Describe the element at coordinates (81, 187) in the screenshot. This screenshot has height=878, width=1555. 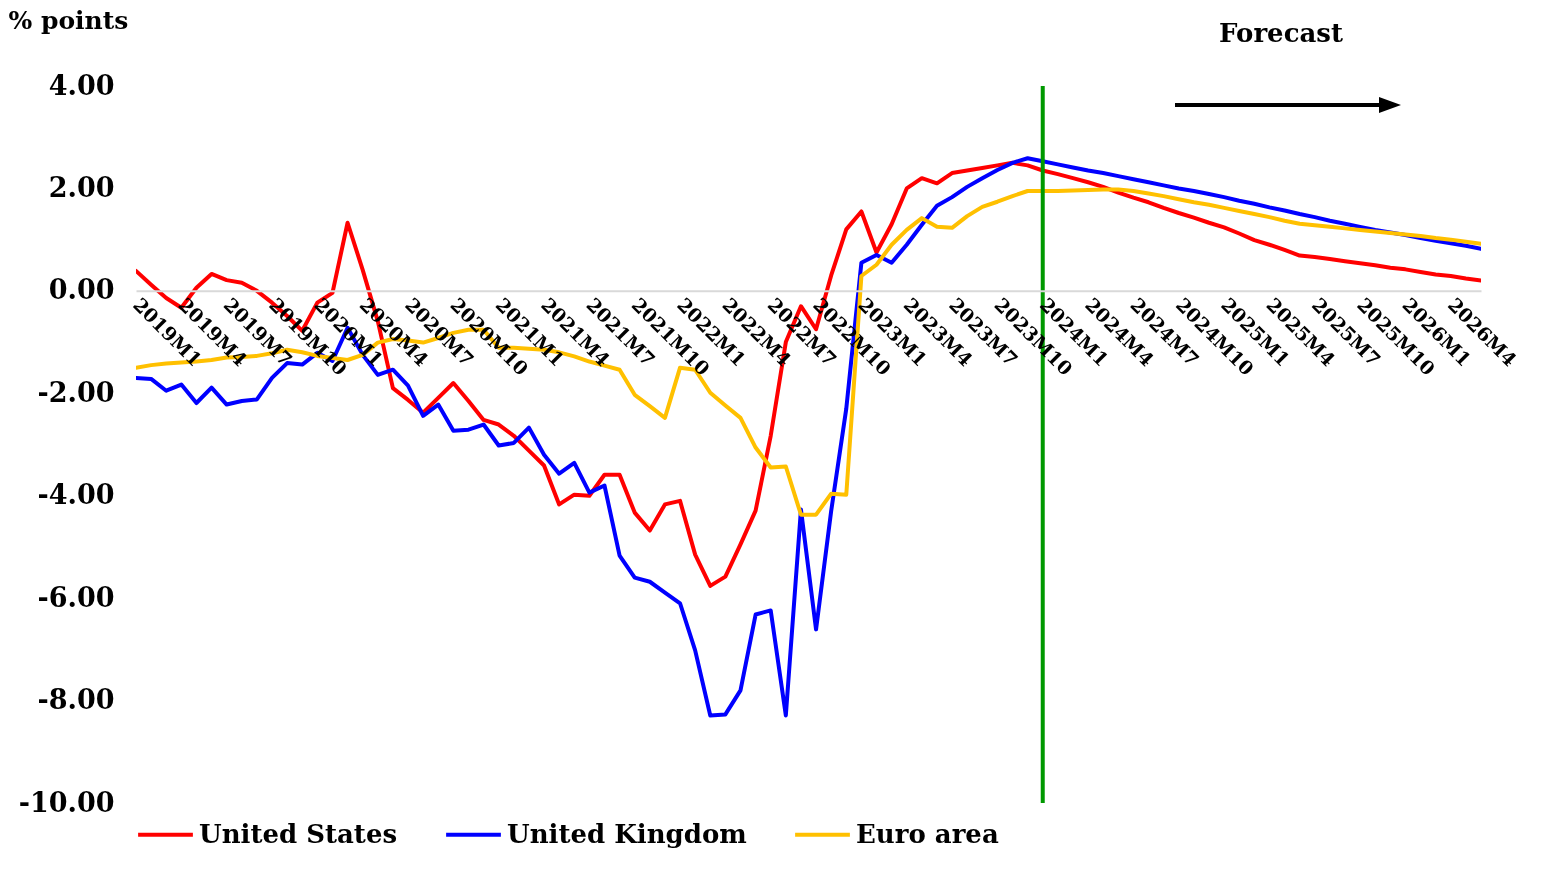
I see `y-tick-label: 2.00` at that location.